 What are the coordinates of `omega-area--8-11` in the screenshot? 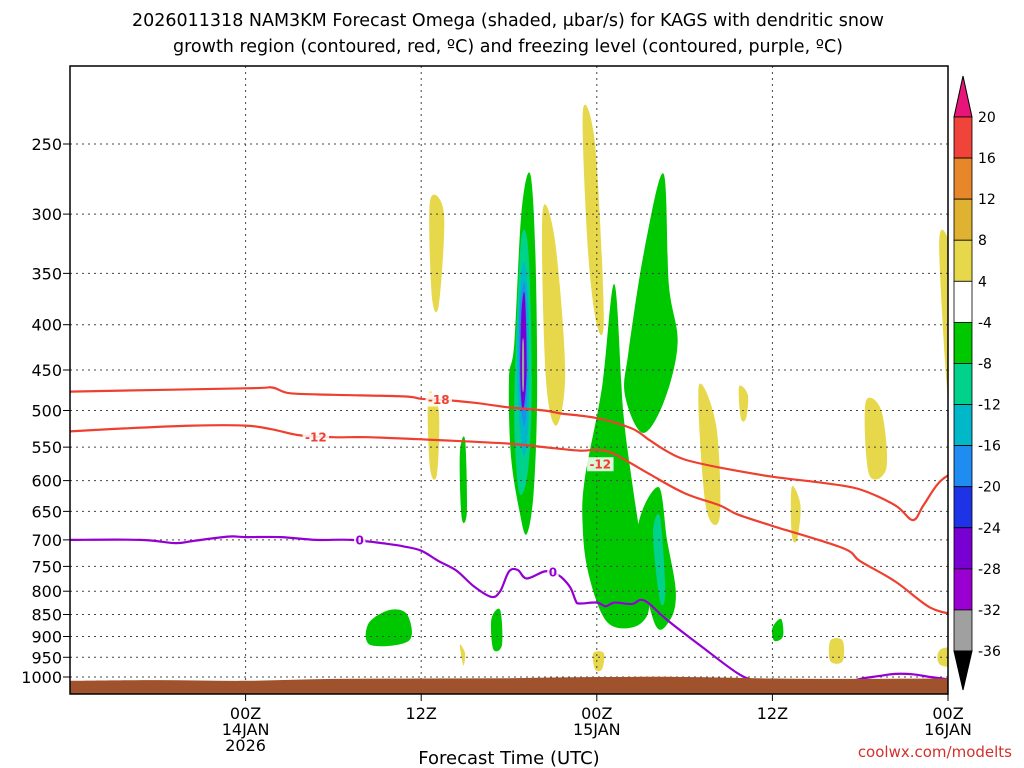 It's located at (496, 630).